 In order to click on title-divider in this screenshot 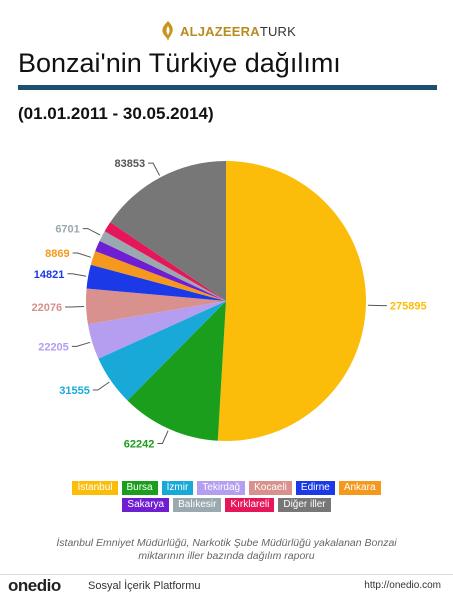, I will do `click(227, 87)`.